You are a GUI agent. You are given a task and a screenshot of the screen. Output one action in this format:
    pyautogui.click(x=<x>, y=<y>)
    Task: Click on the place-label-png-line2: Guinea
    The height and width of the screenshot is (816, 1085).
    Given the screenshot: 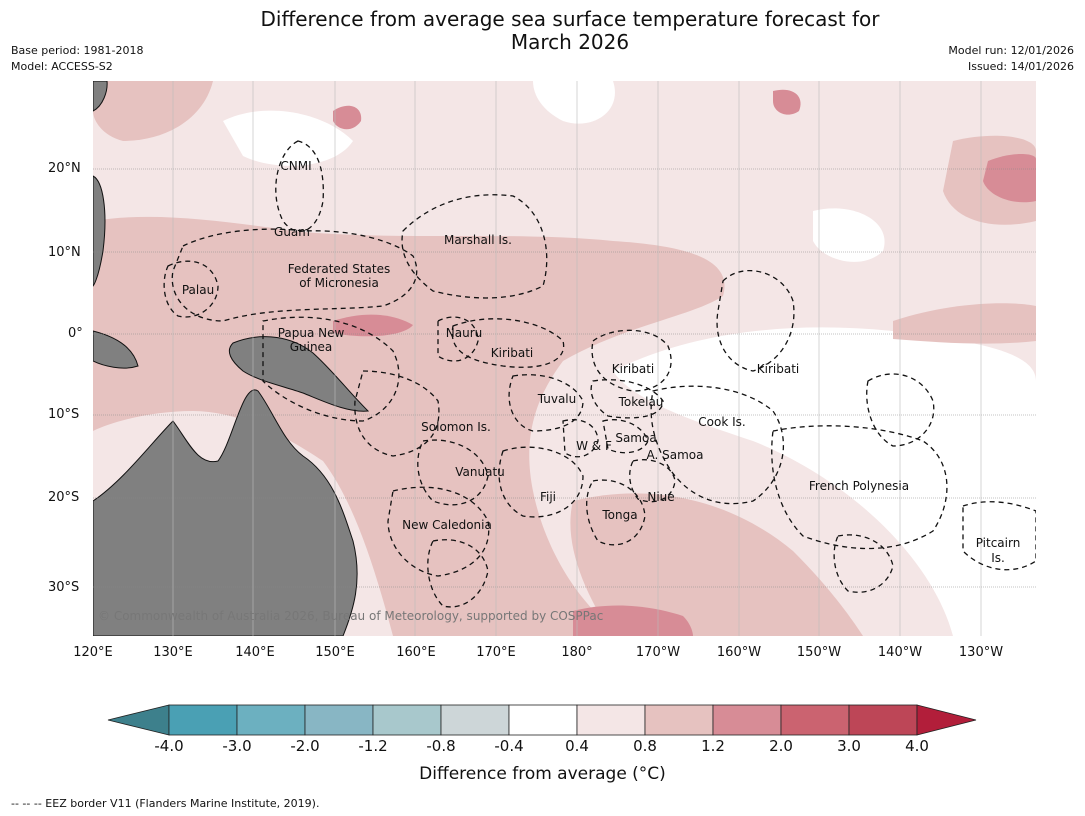 What is the action you would take?
    pyautogui.click(x=311, y=347)
    